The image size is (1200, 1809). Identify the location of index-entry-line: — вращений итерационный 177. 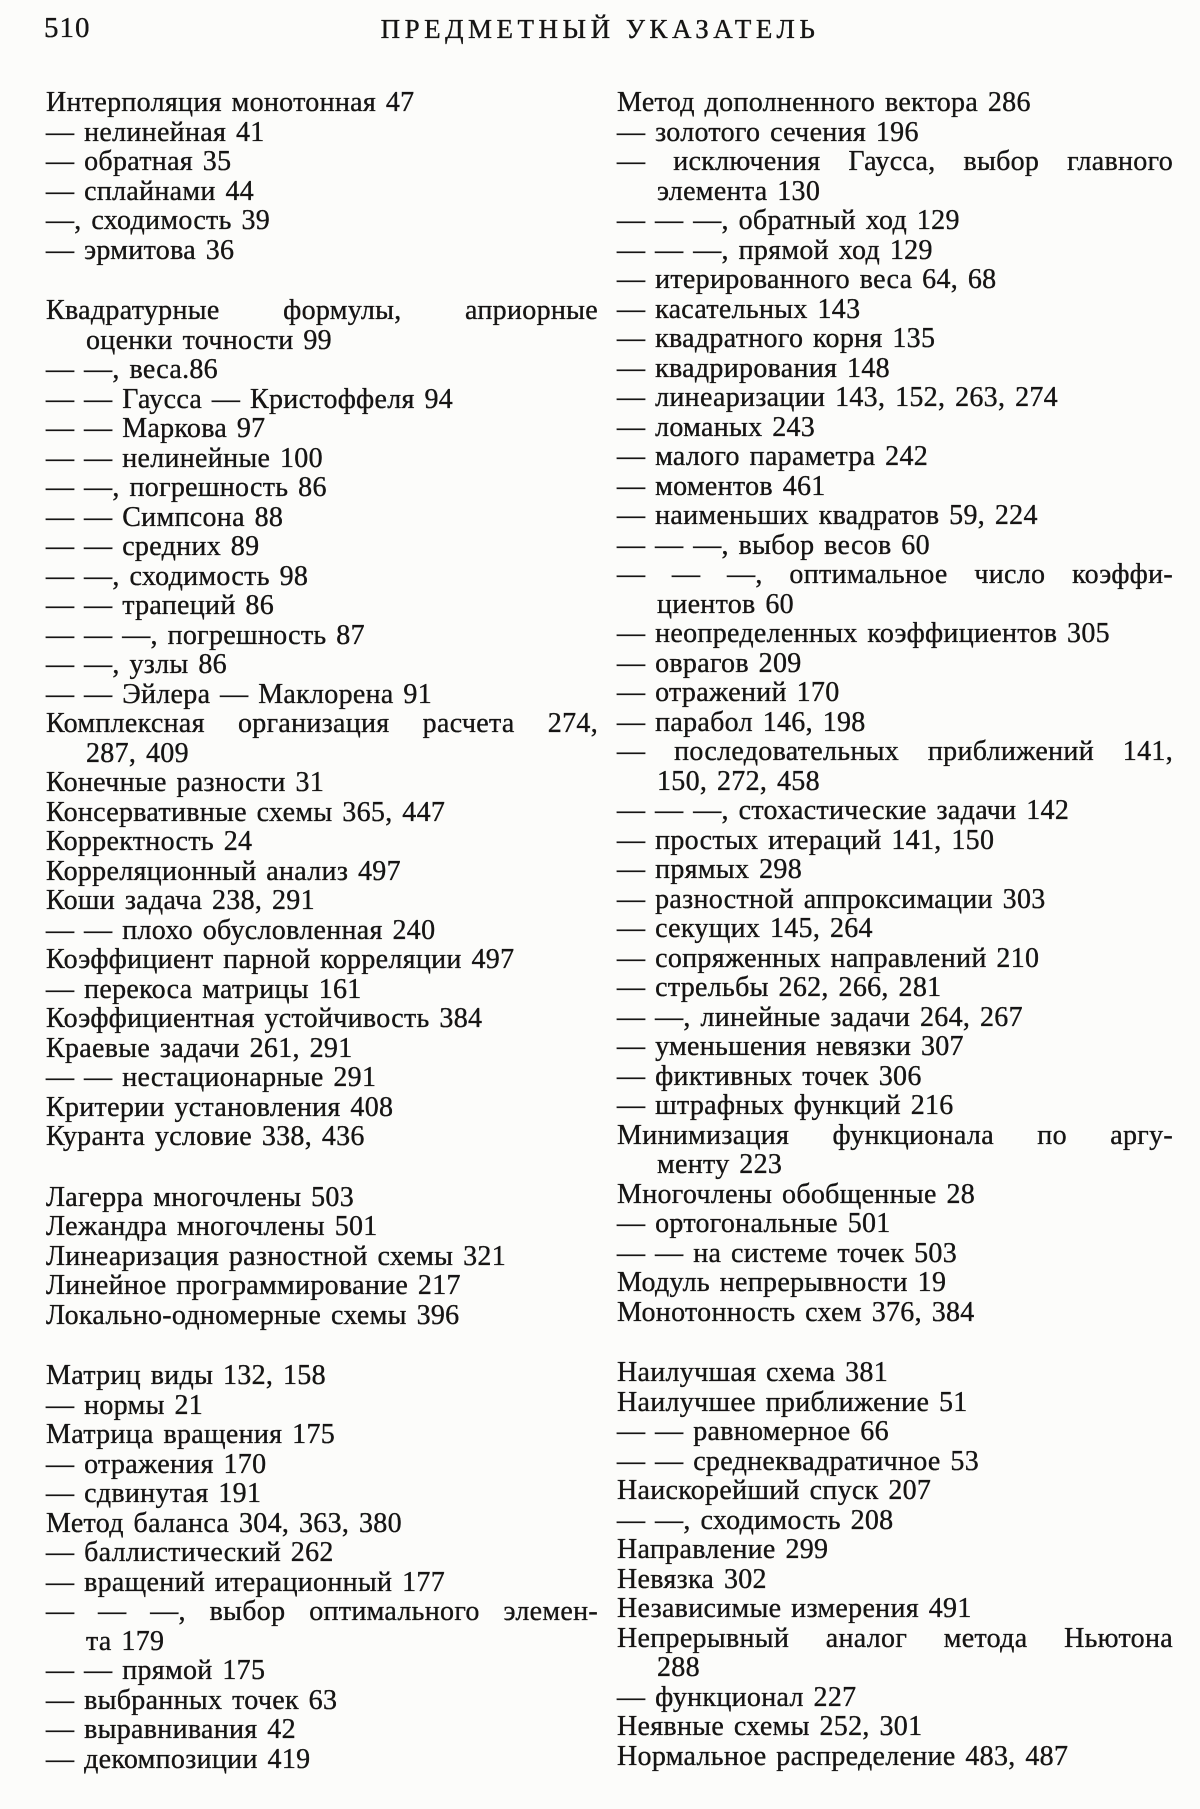
(246, 1582).